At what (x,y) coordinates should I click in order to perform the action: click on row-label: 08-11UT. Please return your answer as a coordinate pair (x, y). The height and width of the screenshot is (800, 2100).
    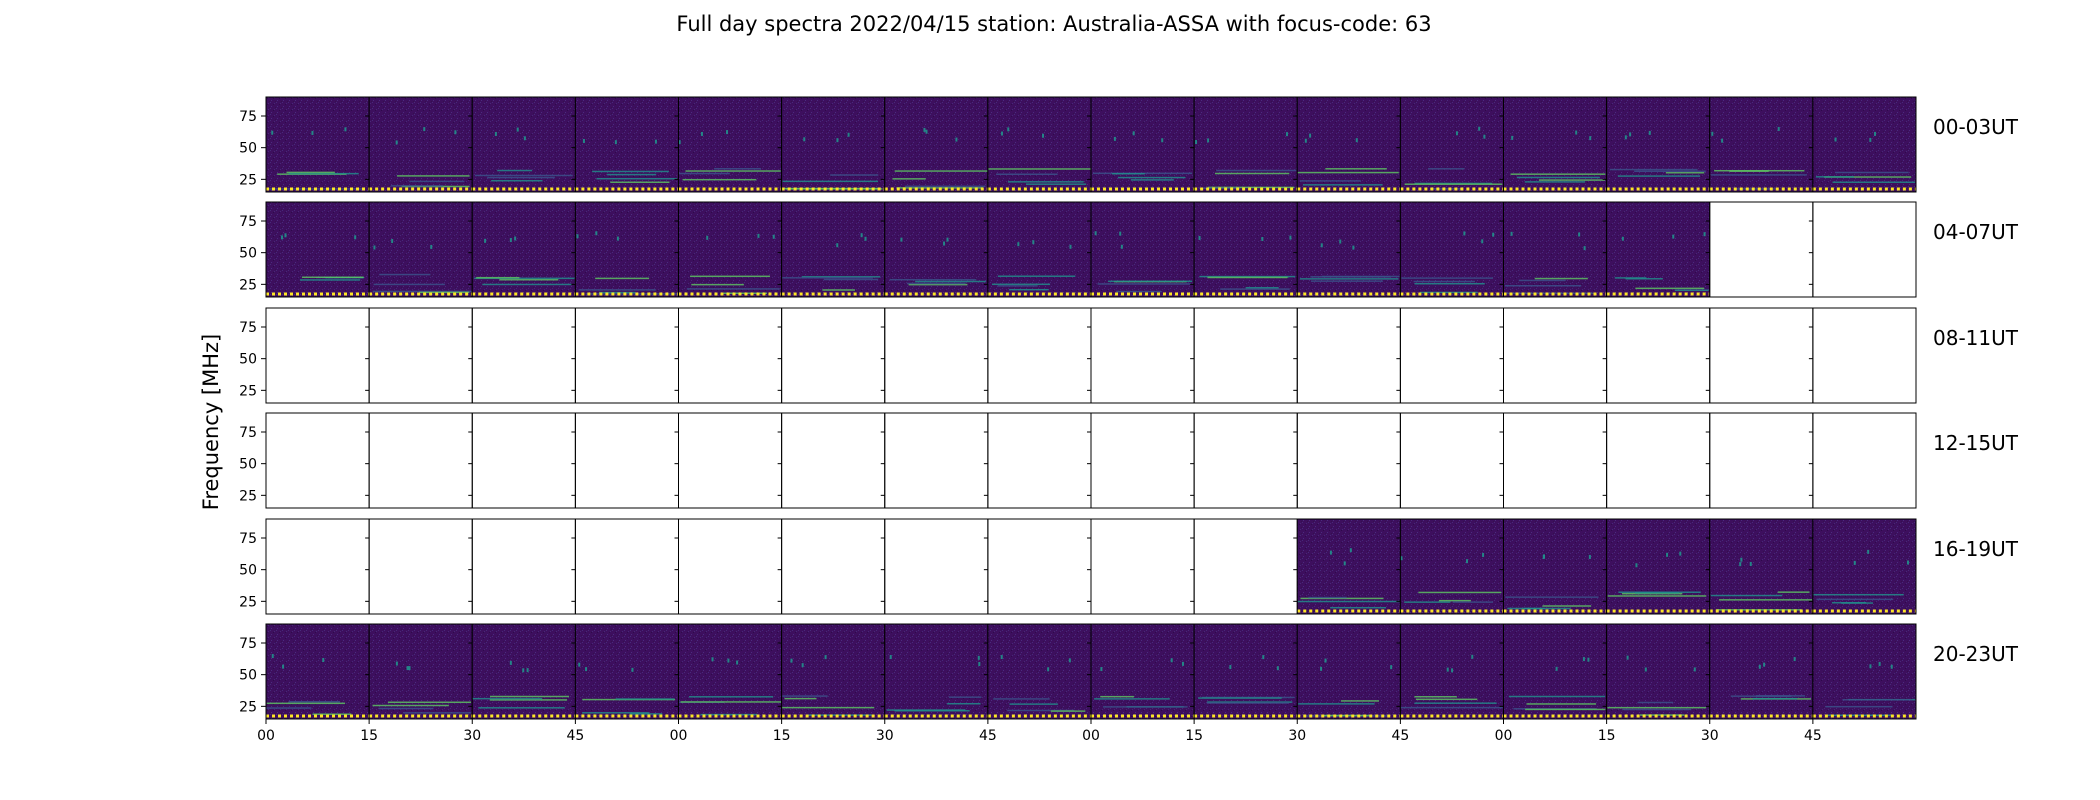
    Looking at the image, I should click on (1976, 338).